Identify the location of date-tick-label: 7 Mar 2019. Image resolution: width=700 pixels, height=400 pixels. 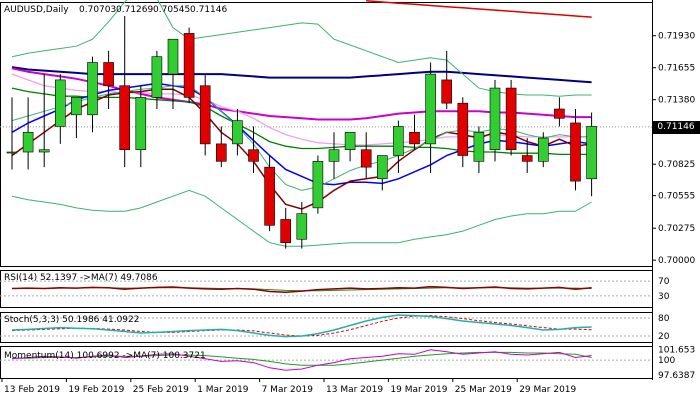
(288, 390).